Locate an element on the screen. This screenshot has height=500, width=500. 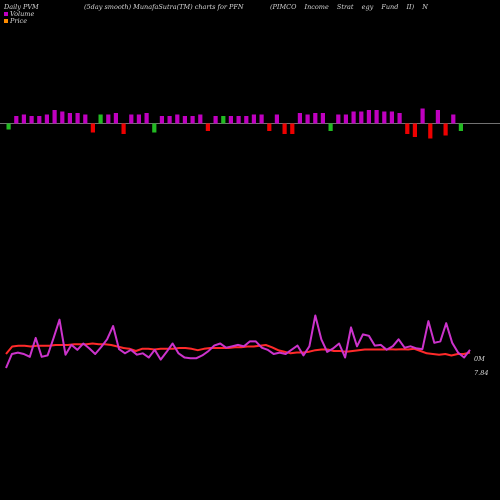
legend-price-label: Price is located at coordinates (19, 21).